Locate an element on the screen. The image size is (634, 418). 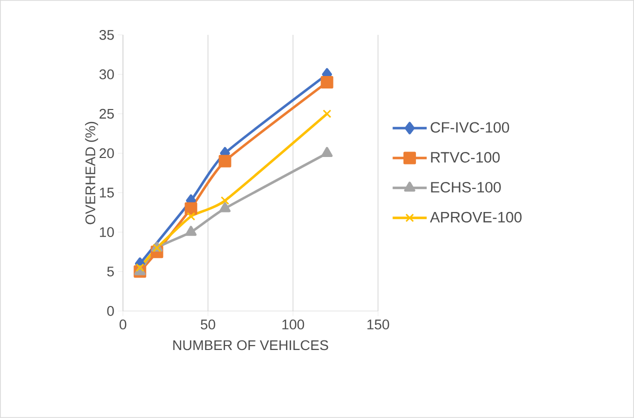
y-tick-label: 10 is located at coordinates (107, 232).